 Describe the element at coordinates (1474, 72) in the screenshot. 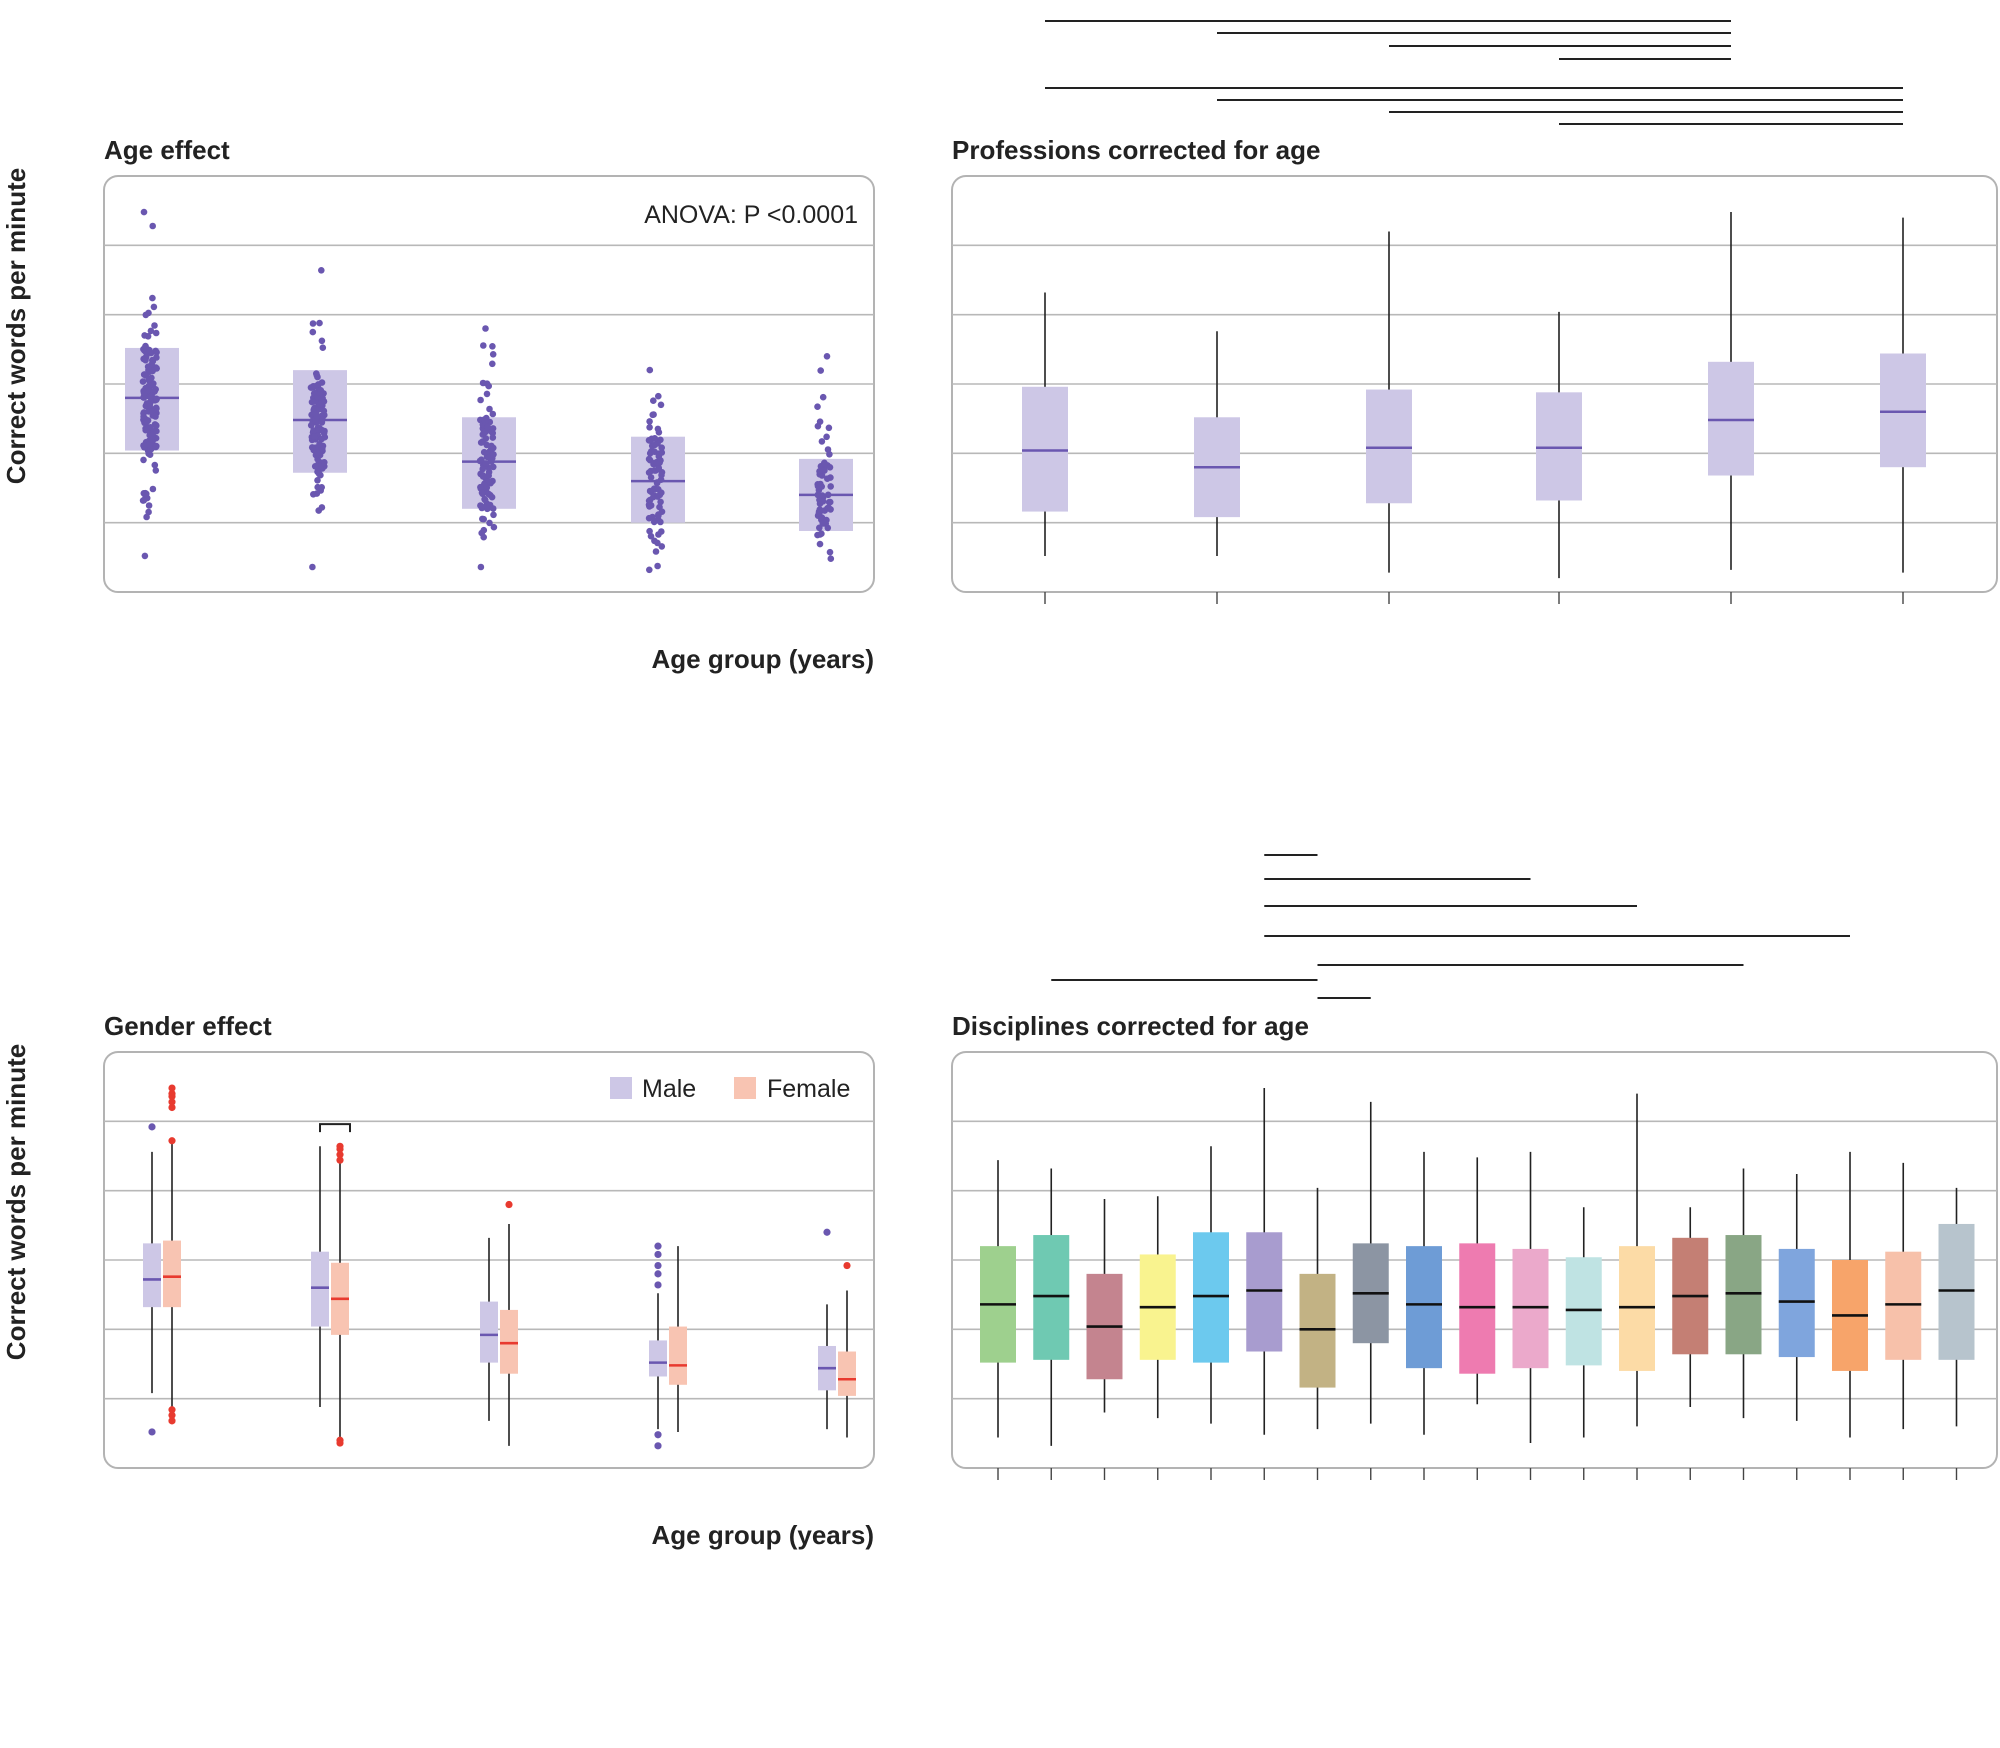

I see `professions-significance` at that location.